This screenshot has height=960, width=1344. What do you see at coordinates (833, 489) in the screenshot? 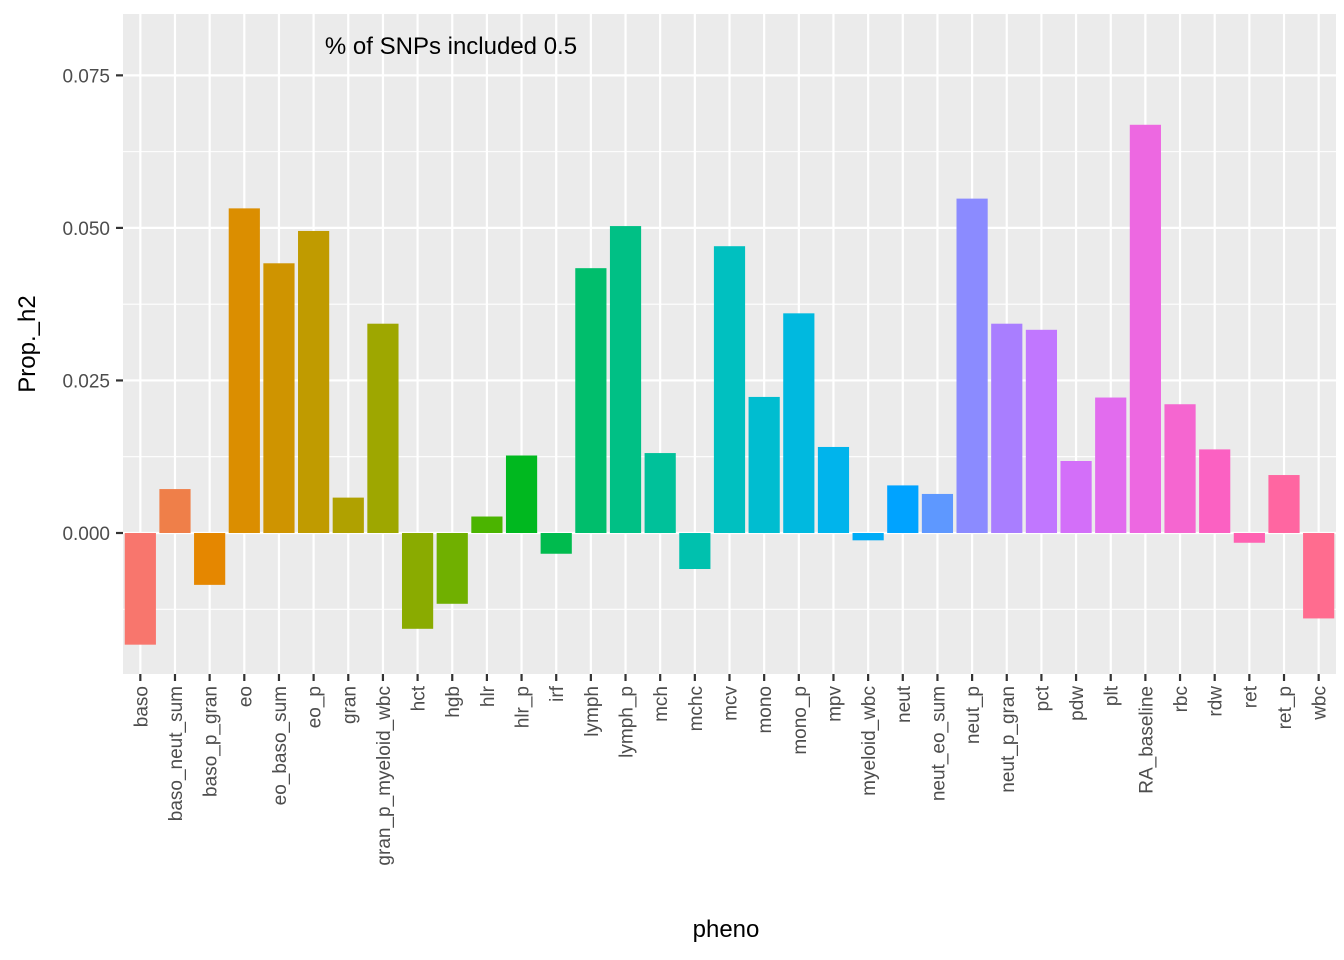
I see `bar-mpv` at bounding box center [833, 489].